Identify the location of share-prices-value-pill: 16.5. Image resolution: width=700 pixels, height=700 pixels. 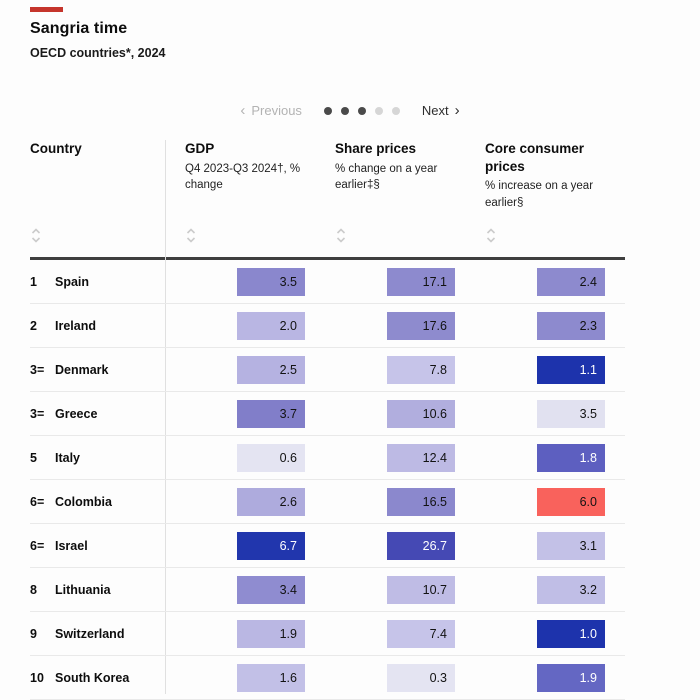
(421, 501).